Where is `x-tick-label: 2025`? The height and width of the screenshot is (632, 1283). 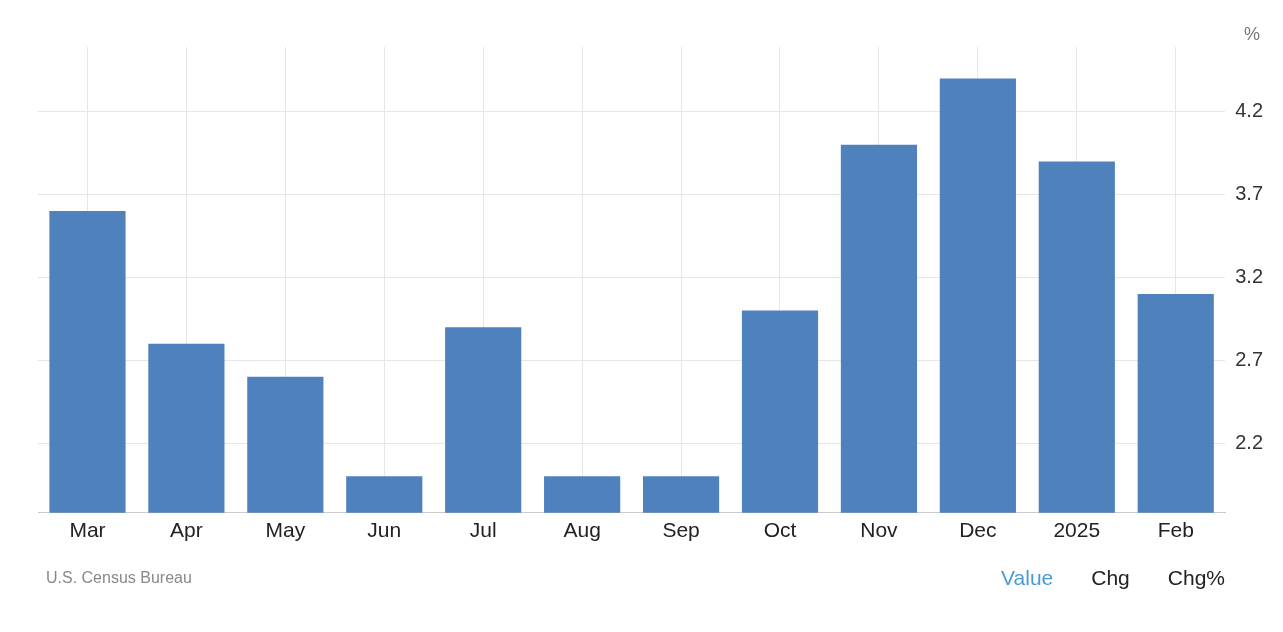
x-tick-label: 2025 is located at coordinates (1077, 530).